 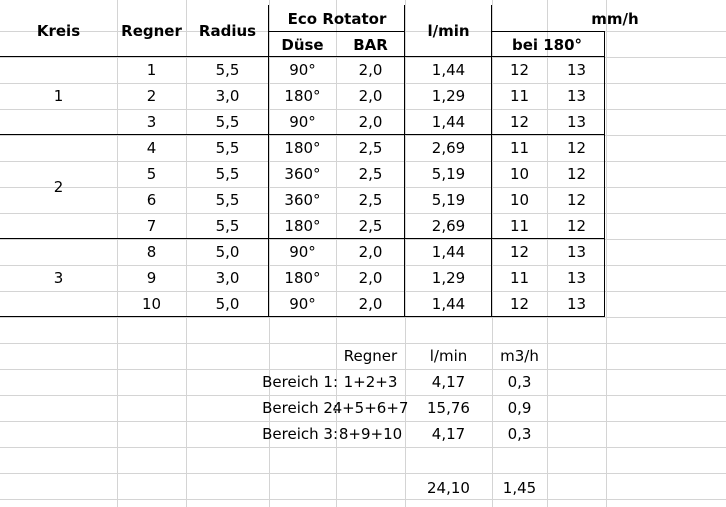 What do you see at coordinates (363, 317) in the screenshot?
I see `gridline-horizontal` at bounding box center [363, 317].